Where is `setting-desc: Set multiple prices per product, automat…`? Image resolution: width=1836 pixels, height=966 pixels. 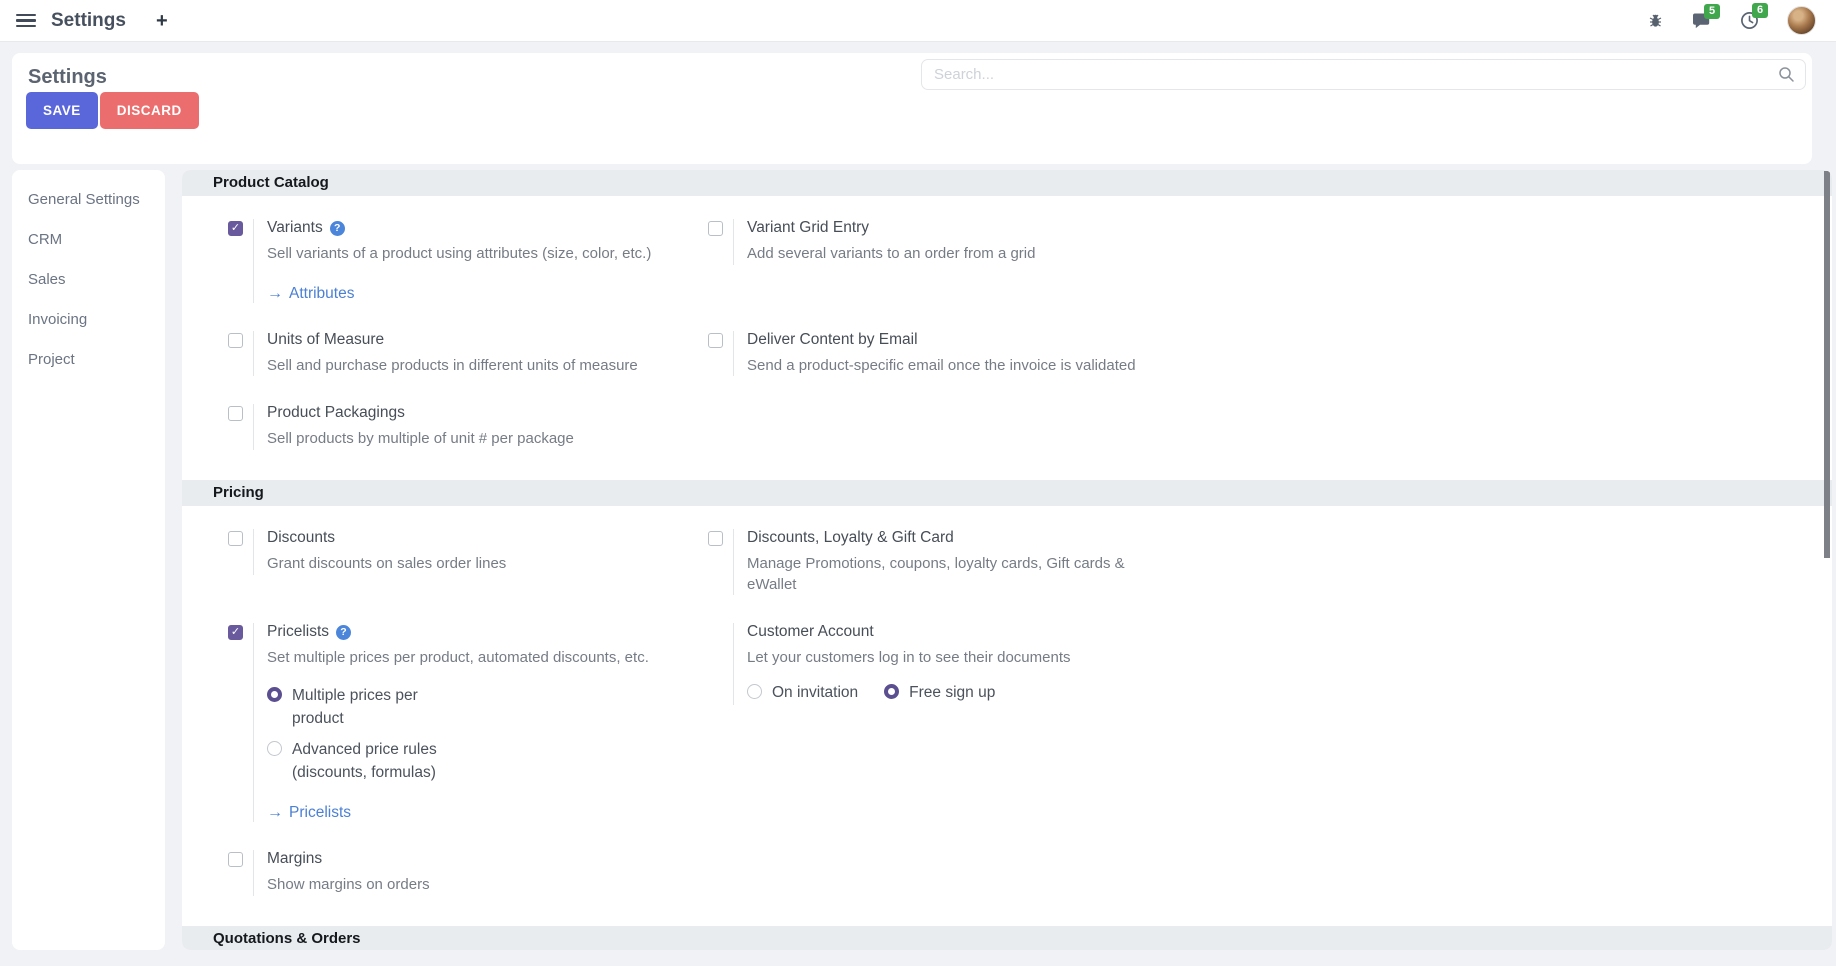 setting-desc: Set multiple prices per product, automat… is located at coordinates (458, 658).